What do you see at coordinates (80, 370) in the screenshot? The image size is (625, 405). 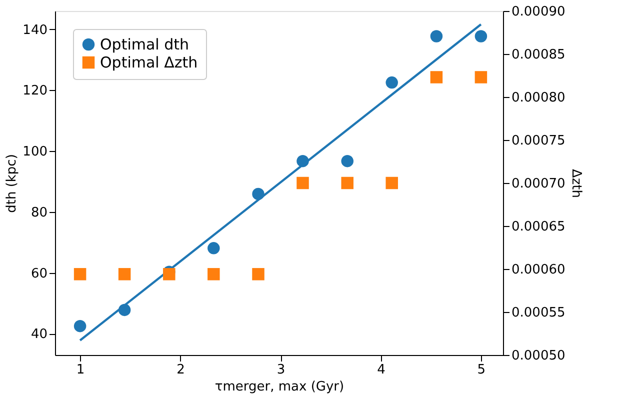 I see `x-tick-label: 1` at bounding box center [80, 370].